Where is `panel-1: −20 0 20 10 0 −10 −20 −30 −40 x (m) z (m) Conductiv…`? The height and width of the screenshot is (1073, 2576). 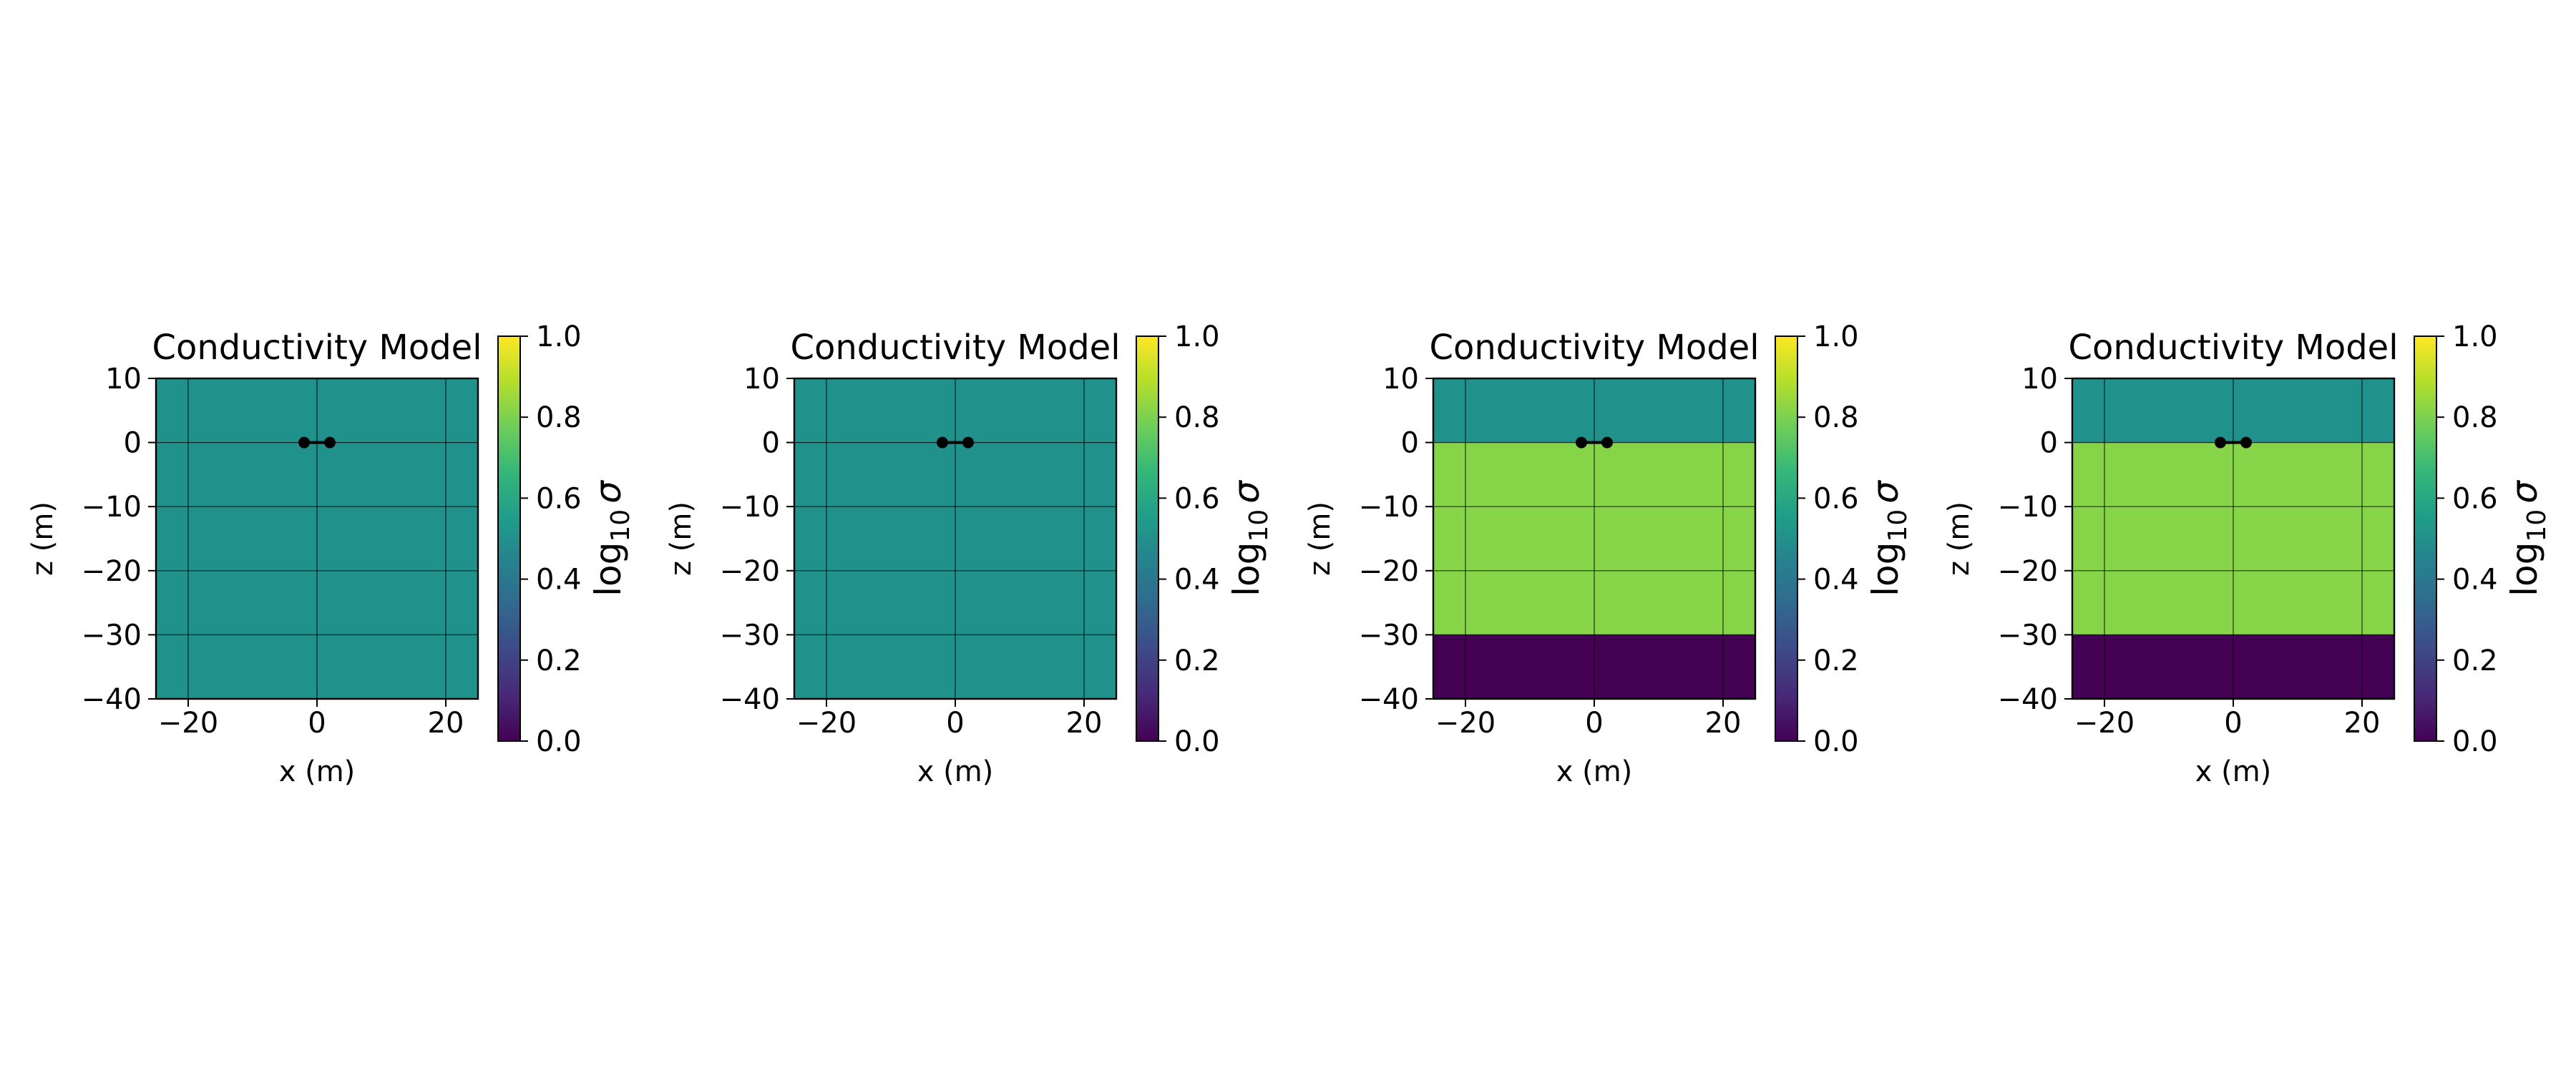 panel-1: −20 0 20 10 0 −10 −20 −30 −40 x (m) z (m) Conductiv… is located at coordinates (330, 554).